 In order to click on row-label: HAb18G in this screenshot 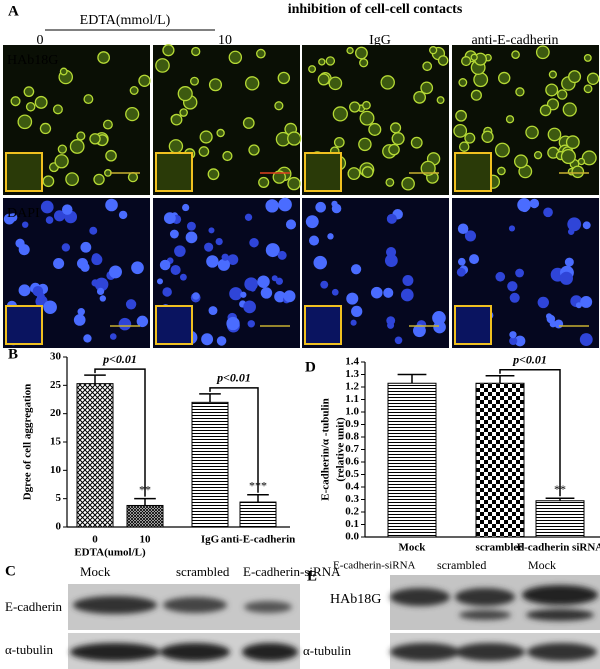, I will do `click(355, 599)`.